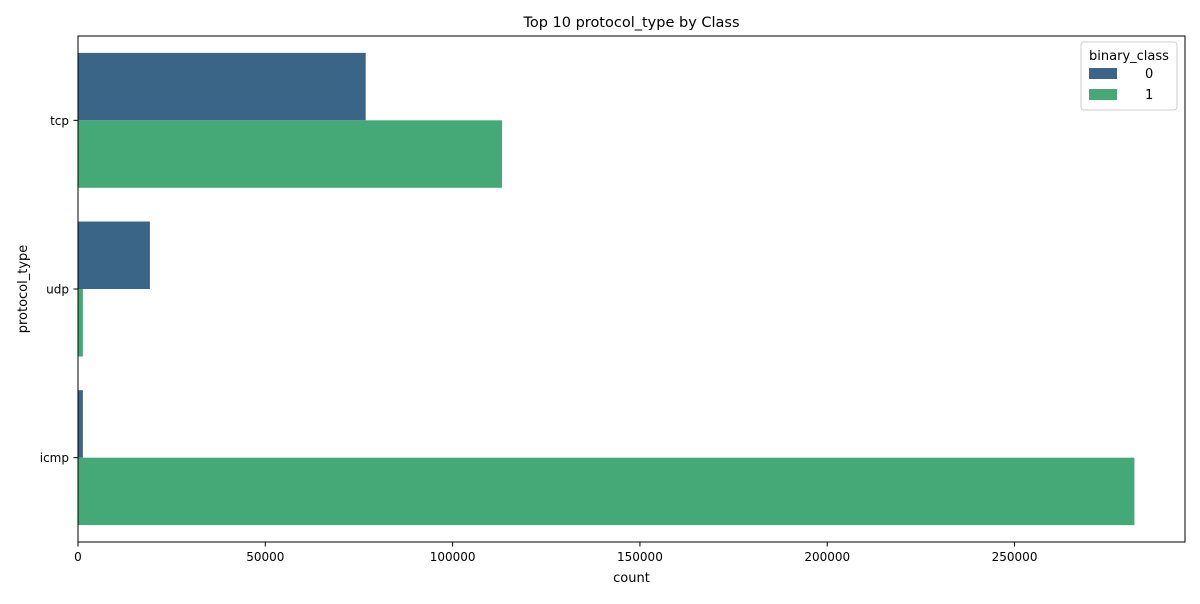  Describe the element at coordinates (78, 557) in the screenshot. I see `x-tick-label: 0` at that location.